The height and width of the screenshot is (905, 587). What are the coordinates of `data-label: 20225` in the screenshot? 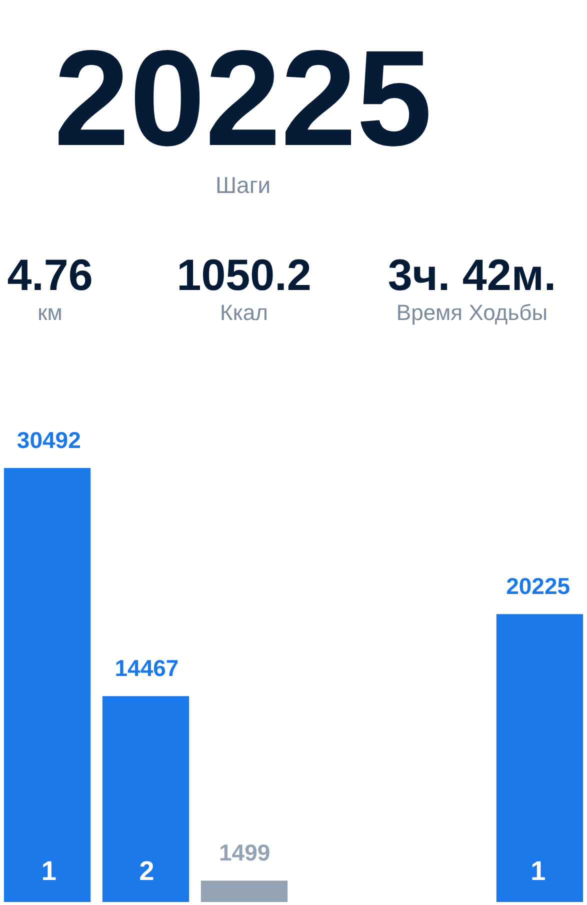 It's located at (538, 586).